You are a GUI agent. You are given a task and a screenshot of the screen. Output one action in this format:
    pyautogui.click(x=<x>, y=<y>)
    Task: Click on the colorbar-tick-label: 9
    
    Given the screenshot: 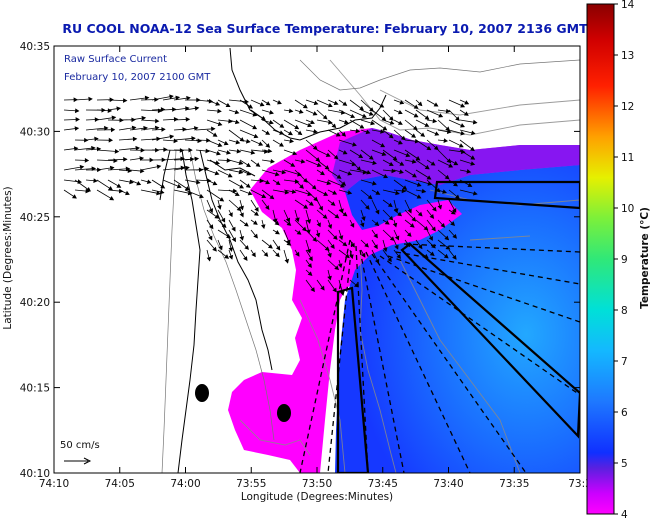 What is the action you would take?
    pyautogui.click(x=624, y=260)
    